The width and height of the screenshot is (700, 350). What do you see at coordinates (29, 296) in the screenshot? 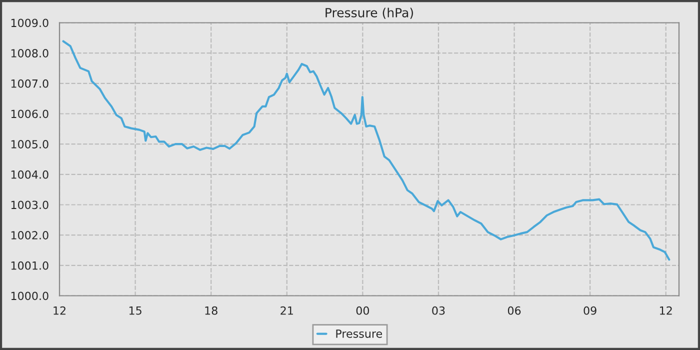
I see `y-tick-label: 1000.0` at bounding box center [29, 296].